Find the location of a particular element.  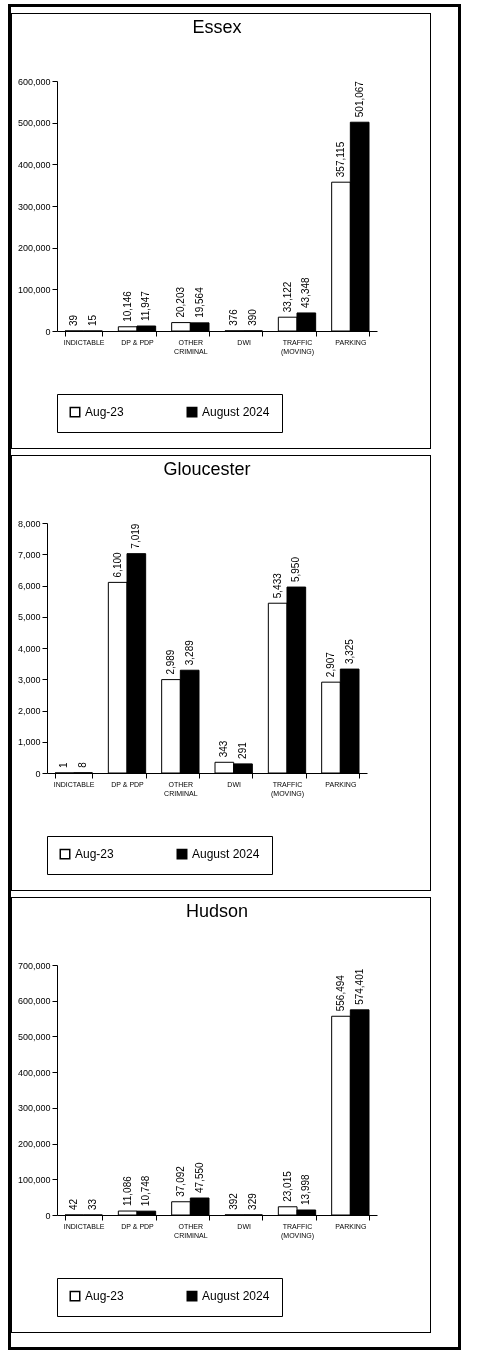

data-label: 37,092 is located at coordinates (180, 1181).